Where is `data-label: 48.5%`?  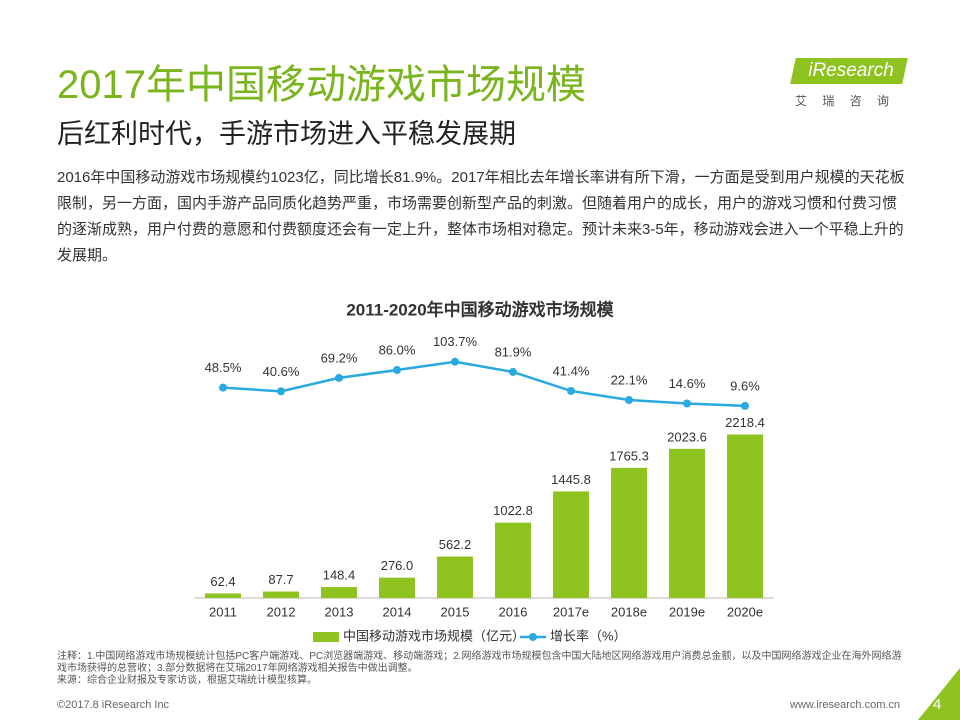
data-label: 48.5% is located at coordinates (223, 367).